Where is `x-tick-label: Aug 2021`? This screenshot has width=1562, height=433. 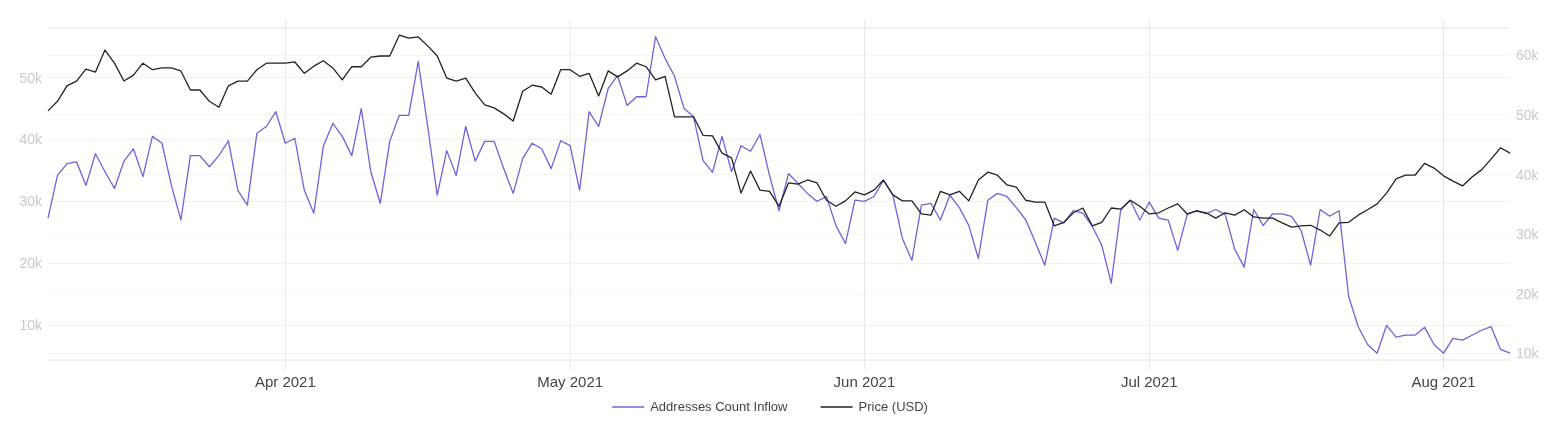 x-tick-label: Aug 2021 is located at coordinates (1443, 381).